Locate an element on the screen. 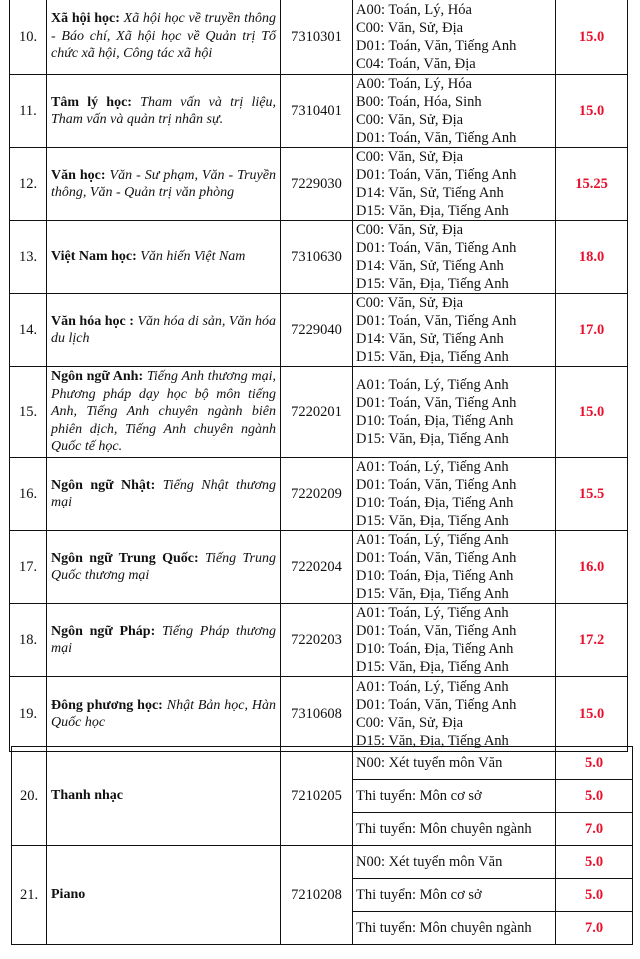 The image size is (640, 959). major-name: Việt Nam học: is located at coordinates (94, 257).